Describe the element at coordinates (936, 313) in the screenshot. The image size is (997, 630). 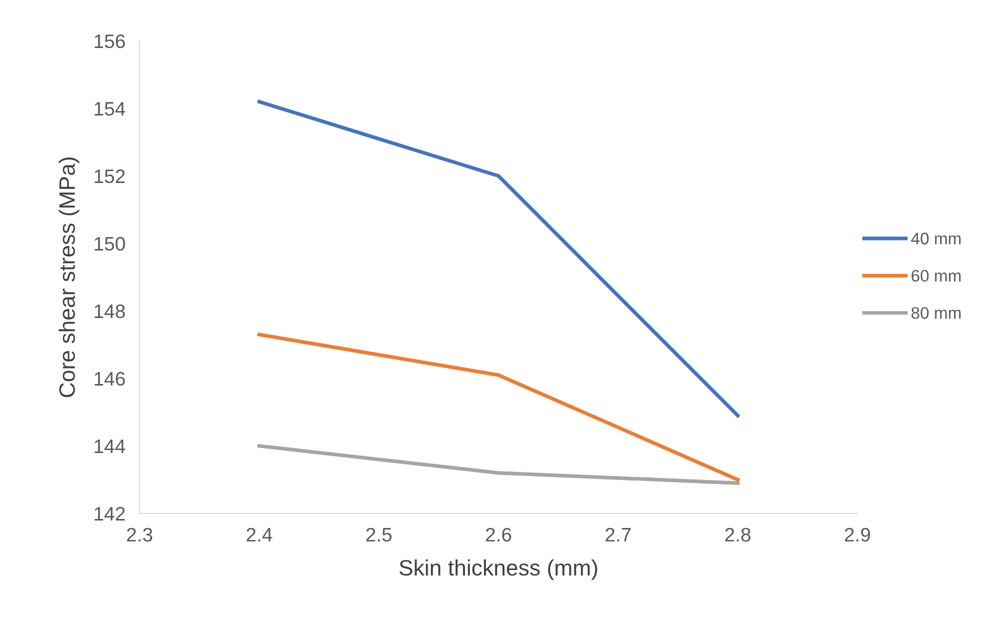
I see `legend-label: 80 mm` at that location.